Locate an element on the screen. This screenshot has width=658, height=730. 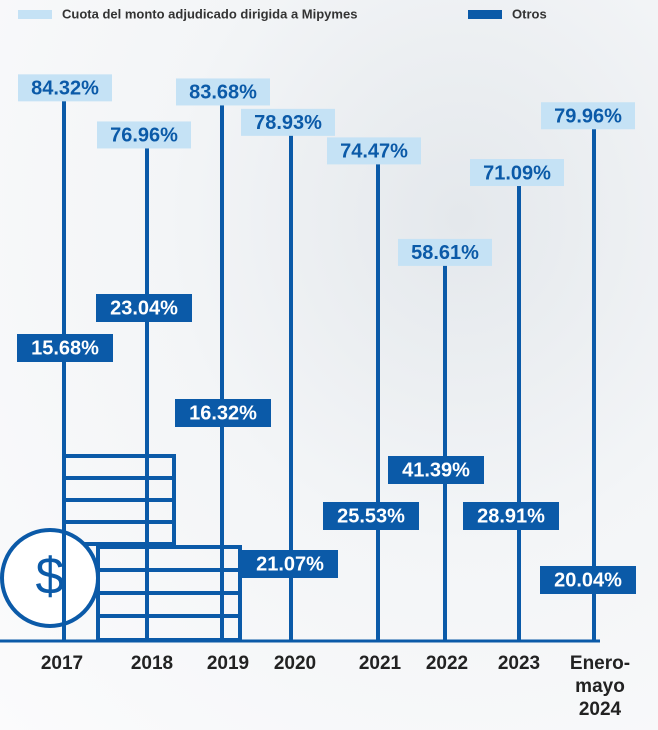
light-value-label: 83.68% is located at coordinates (223, 93).